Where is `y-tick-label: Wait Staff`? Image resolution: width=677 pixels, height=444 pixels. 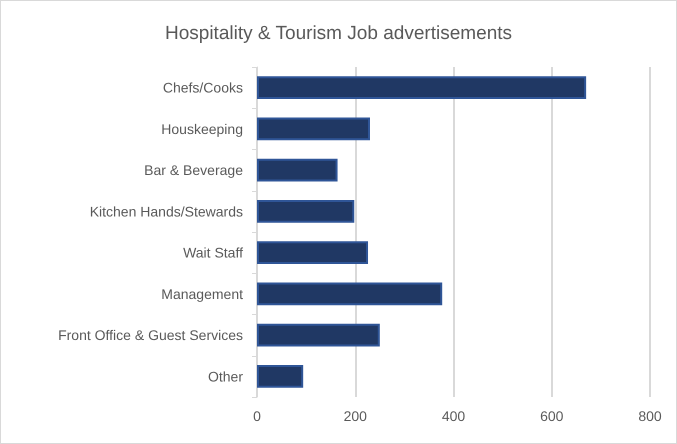
y-tick-label: Wait Staff is located at coordinates (213, 252).